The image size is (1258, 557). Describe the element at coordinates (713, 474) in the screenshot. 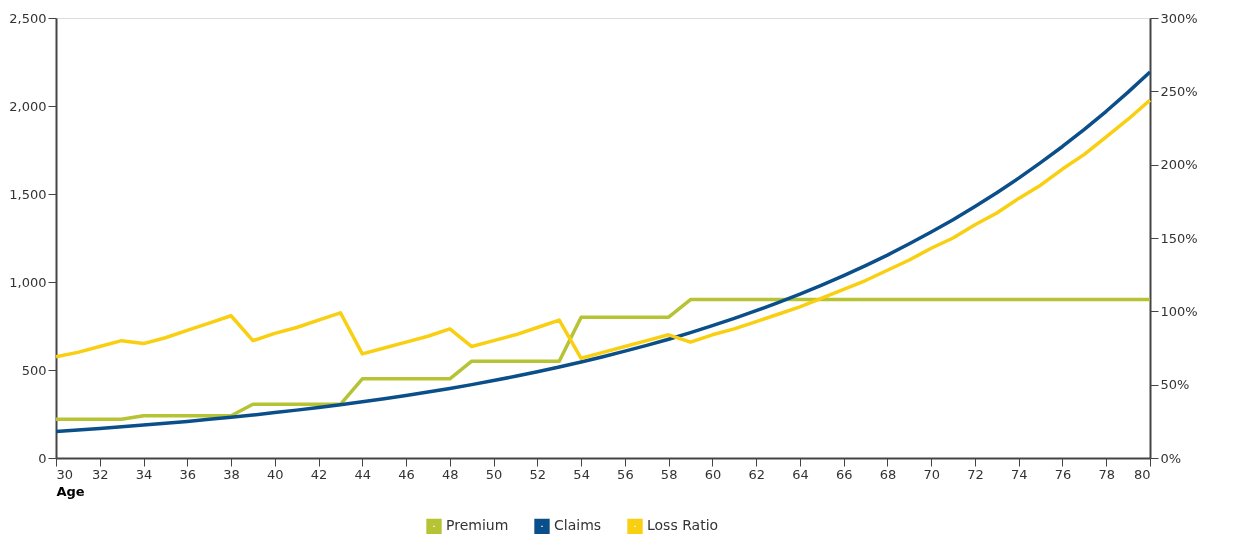

I see `x-tick-label: 60` at that location.